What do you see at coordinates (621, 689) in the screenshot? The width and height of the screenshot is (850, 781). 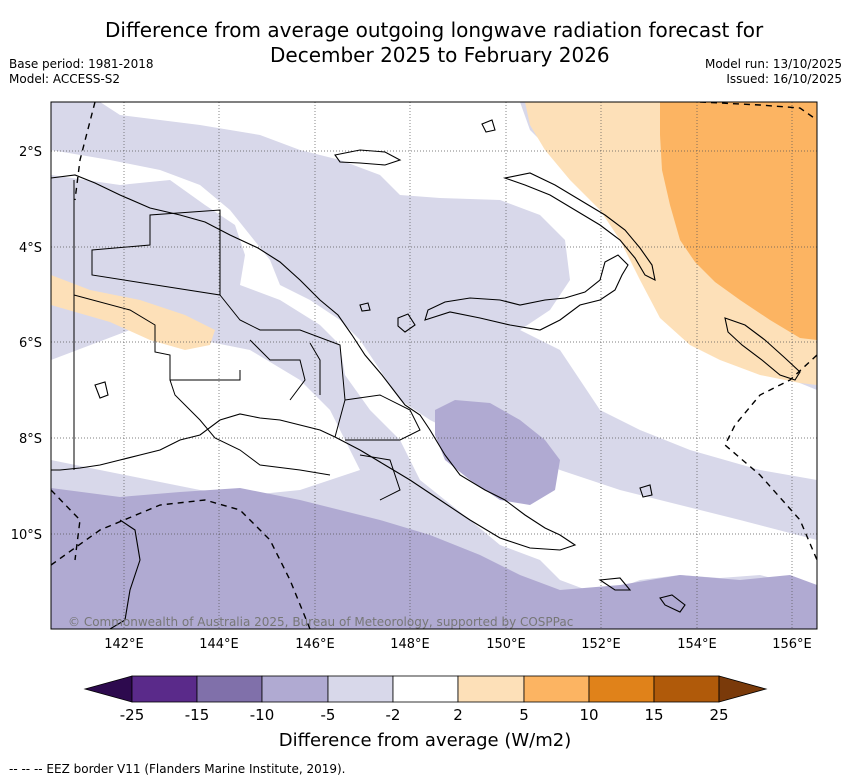 I see `colorbar-swatch-p10-p15` at bounding box center [621, 689].